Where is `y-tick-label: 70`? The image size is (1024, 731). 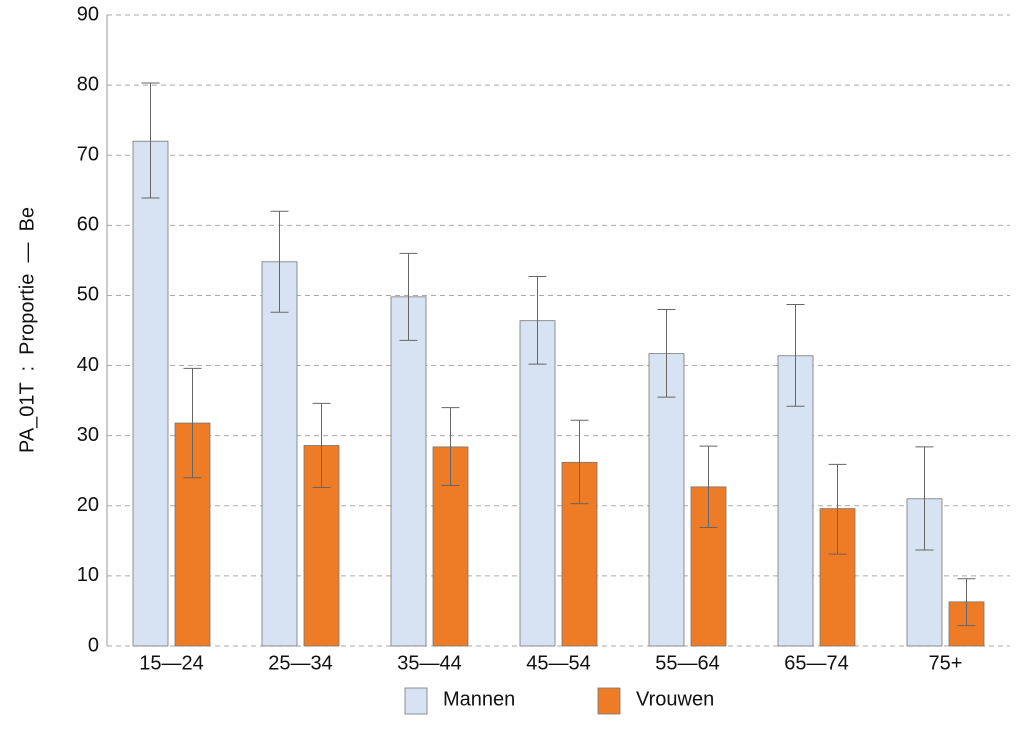 y-tick-label: 70 is located at coordinates (88, 155).